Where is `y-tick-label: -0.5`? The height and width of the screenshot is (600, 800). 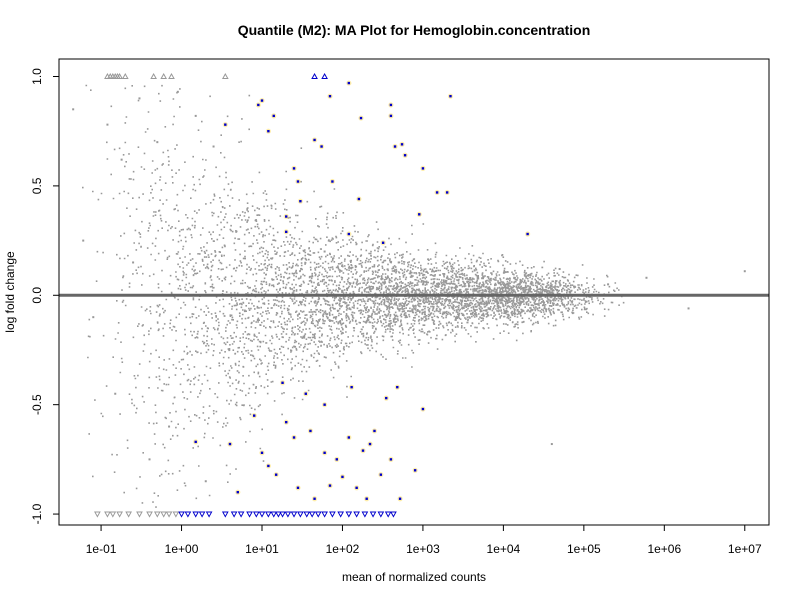
y-tick-label: -0.5 is located at coordinates (37, 404).